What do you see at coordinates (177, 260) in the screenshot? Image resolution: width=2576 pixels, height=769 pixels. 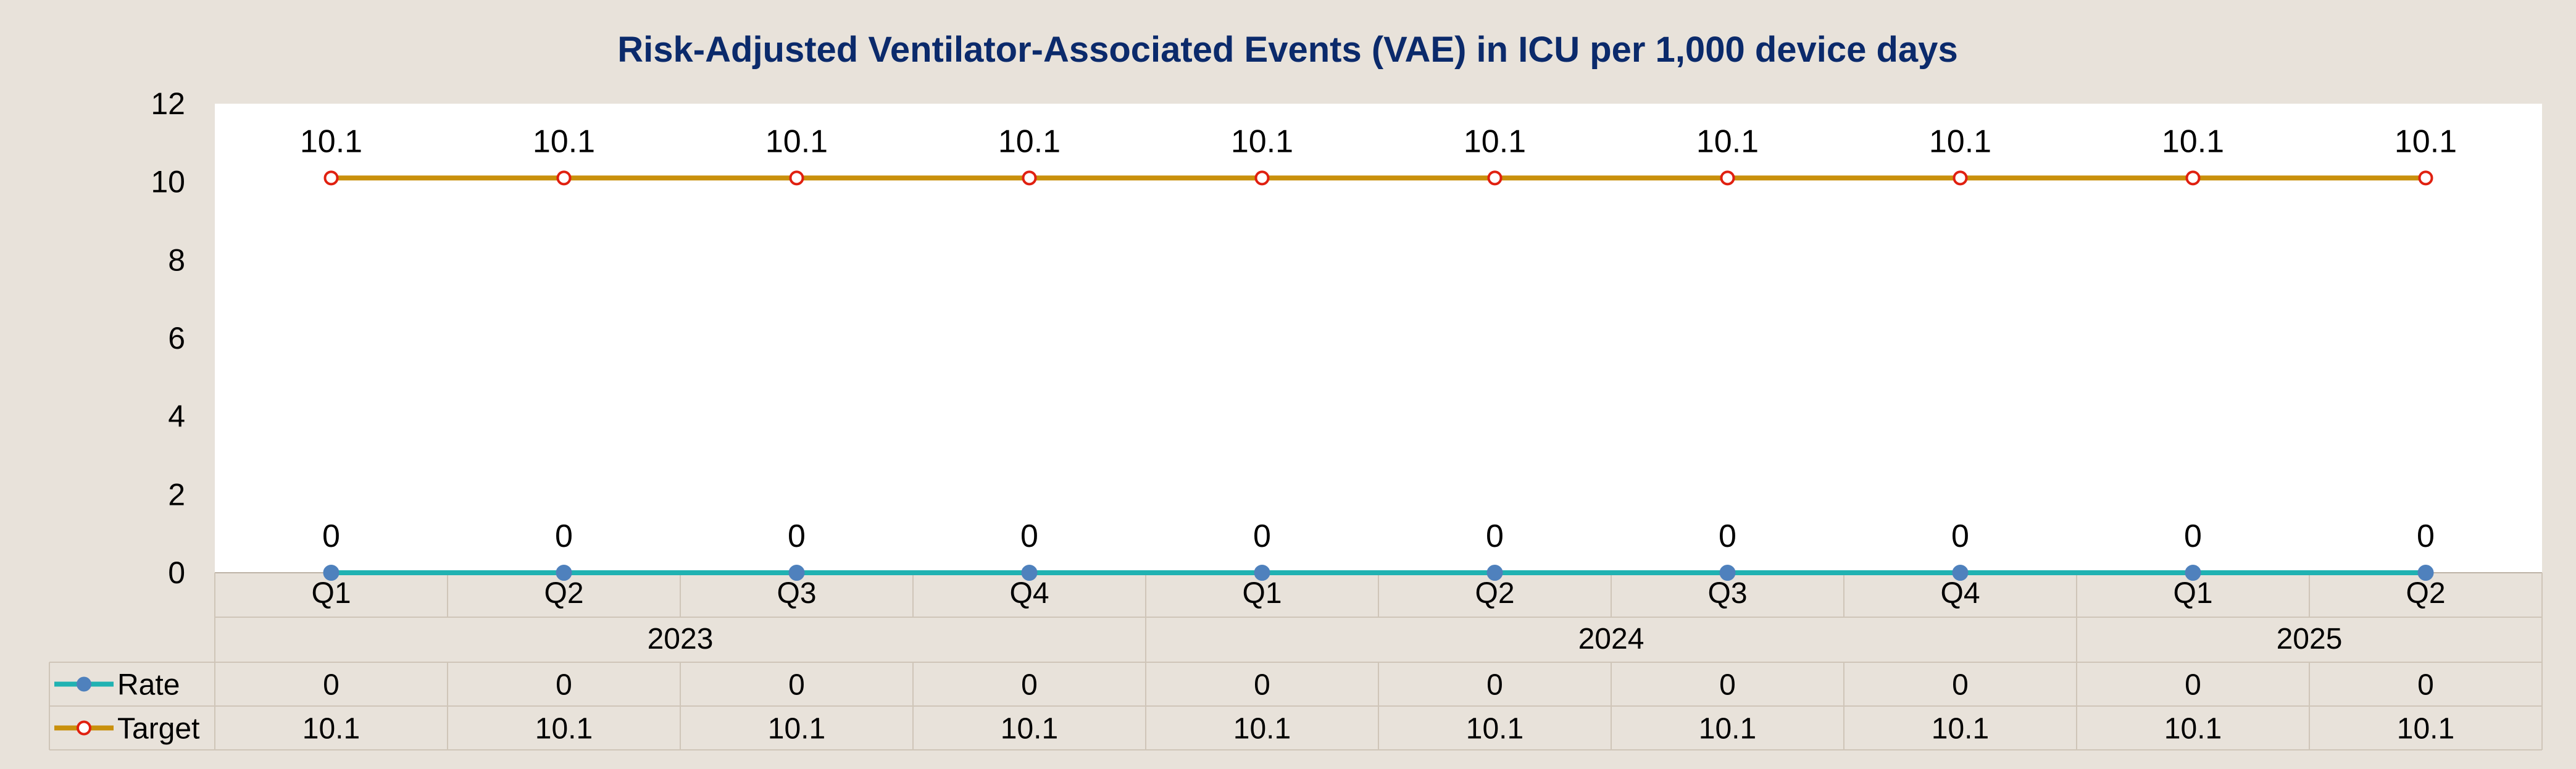 I see `y-tick-label: 8` at bounding box center [177, 260].